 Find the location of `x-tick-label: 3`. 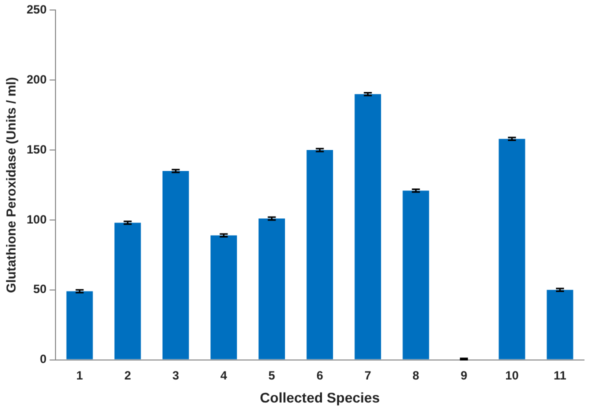

x-tick-label: 3 is located at coordinates (176, 375).